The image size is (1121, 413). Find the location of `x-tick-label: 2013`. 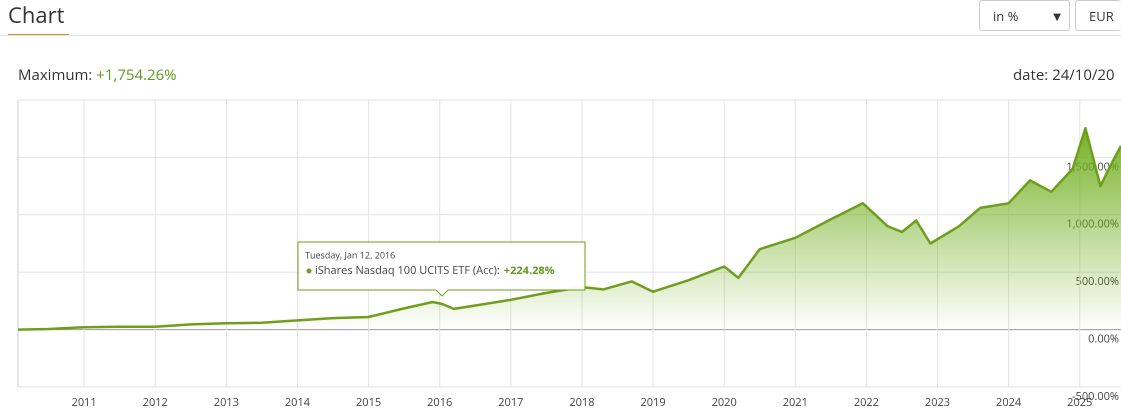

x-tick-label: 2013 is located at coordinates (226, 402).